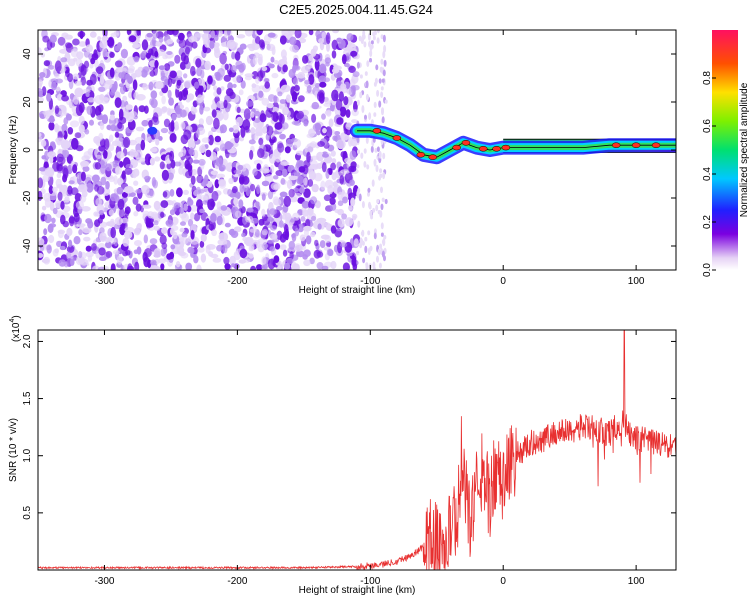 Image resolution: width=750 pixels, height=605 pixels. I want to click on spectrogram-y-label: Frequency (Hz), so click(13, 150).